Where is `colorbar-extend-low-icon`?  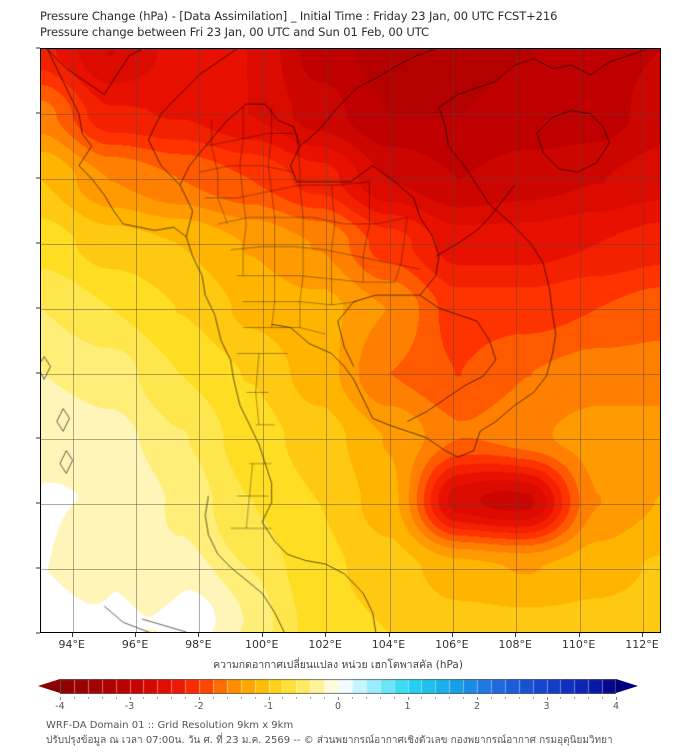 colorbar-extend-low-icon is located at coordinates (49, 686).